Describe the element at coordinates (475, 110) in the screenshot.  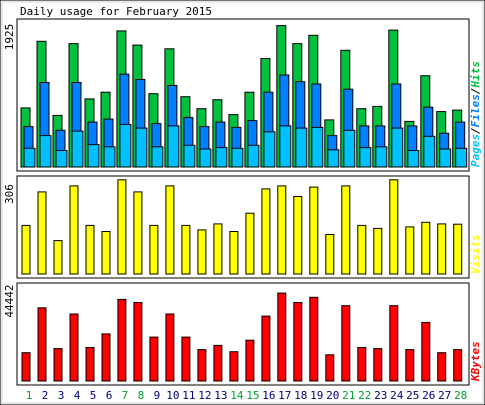
I see `legend-files: Files` at that location.